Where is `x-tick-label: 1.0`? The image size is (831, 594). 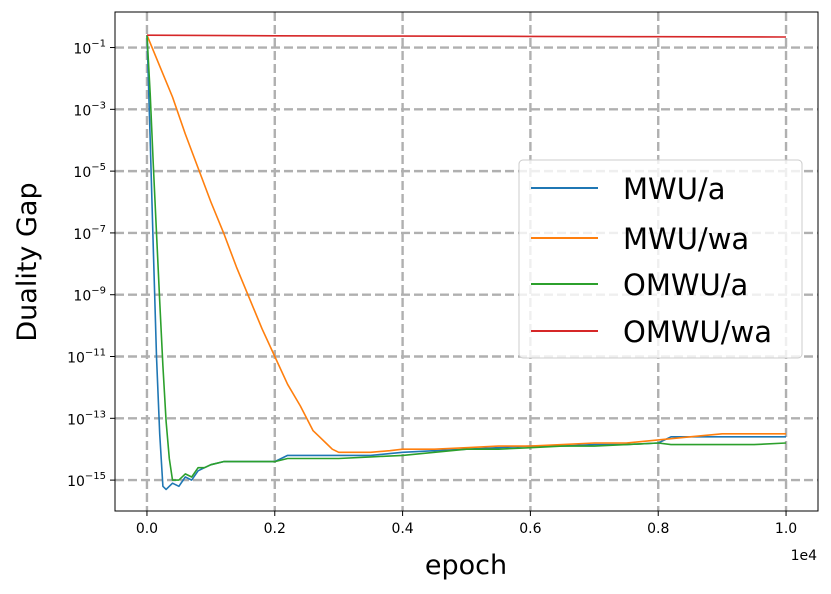
x-tick-label: 1.0 is located at coordinates (786, 529).